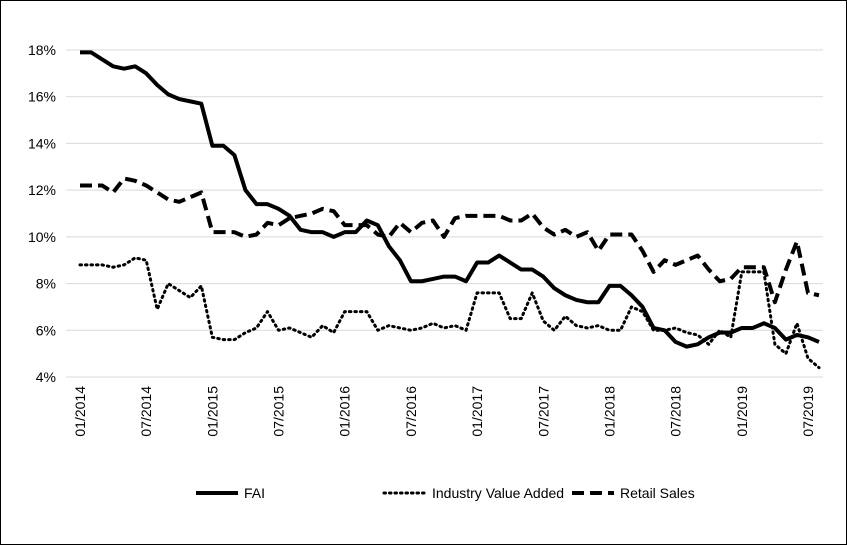 The image size is (847, 545). What do you see at coordinates (254, 493) in the screenshot?
I see `legend-label: FAI` at bounding box center [254, 493].